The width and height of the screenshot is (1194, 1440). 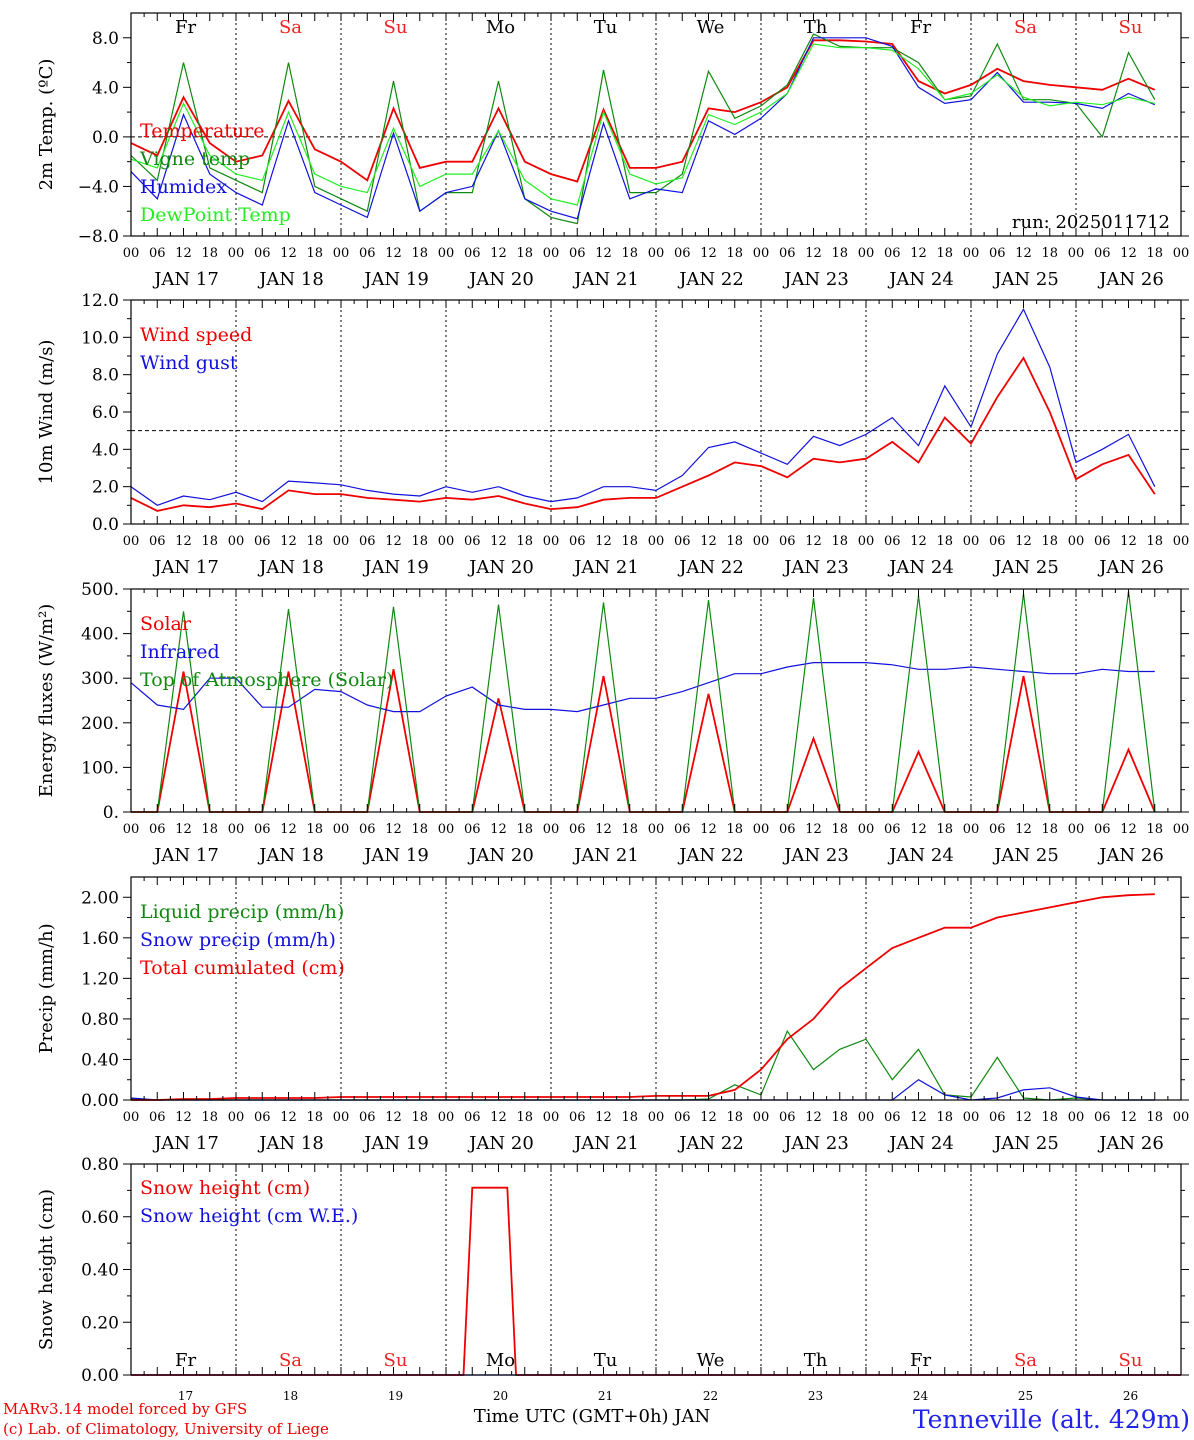 What do you see at coordinates (1025, 1360) in the screenshot?
I see `day-label: Sa` at bounding box center [1025, 1360].